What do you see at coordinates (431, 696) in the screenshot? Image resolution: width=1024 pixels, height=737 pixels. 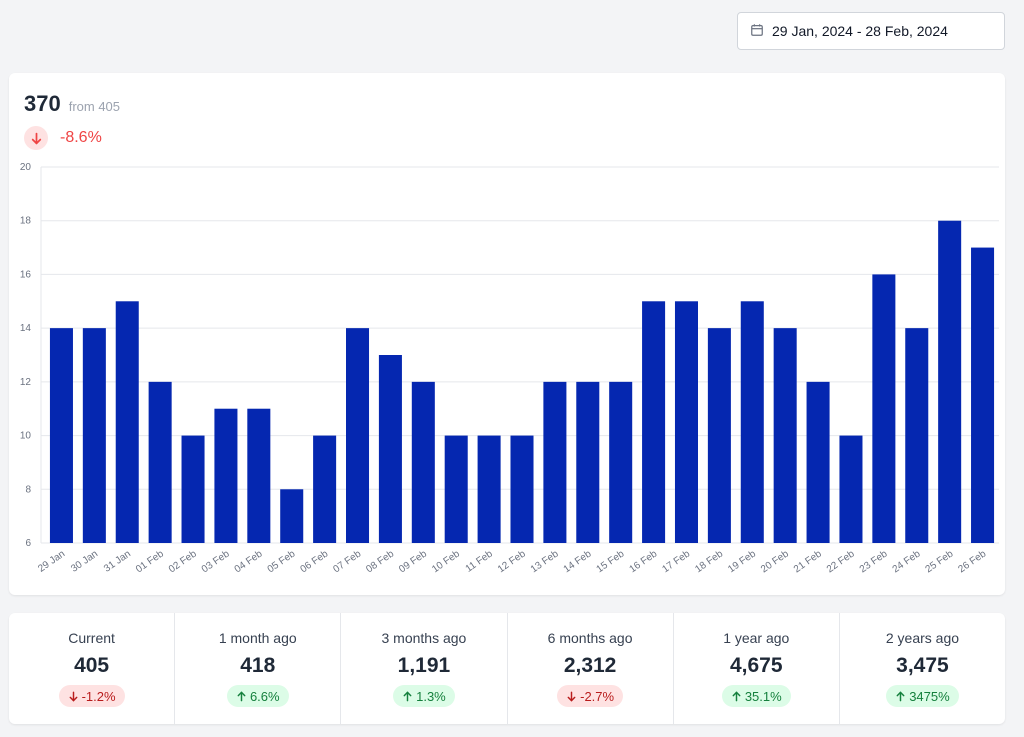 I see `stat-change-text: 1.3%` at bounding box center [431, 696].